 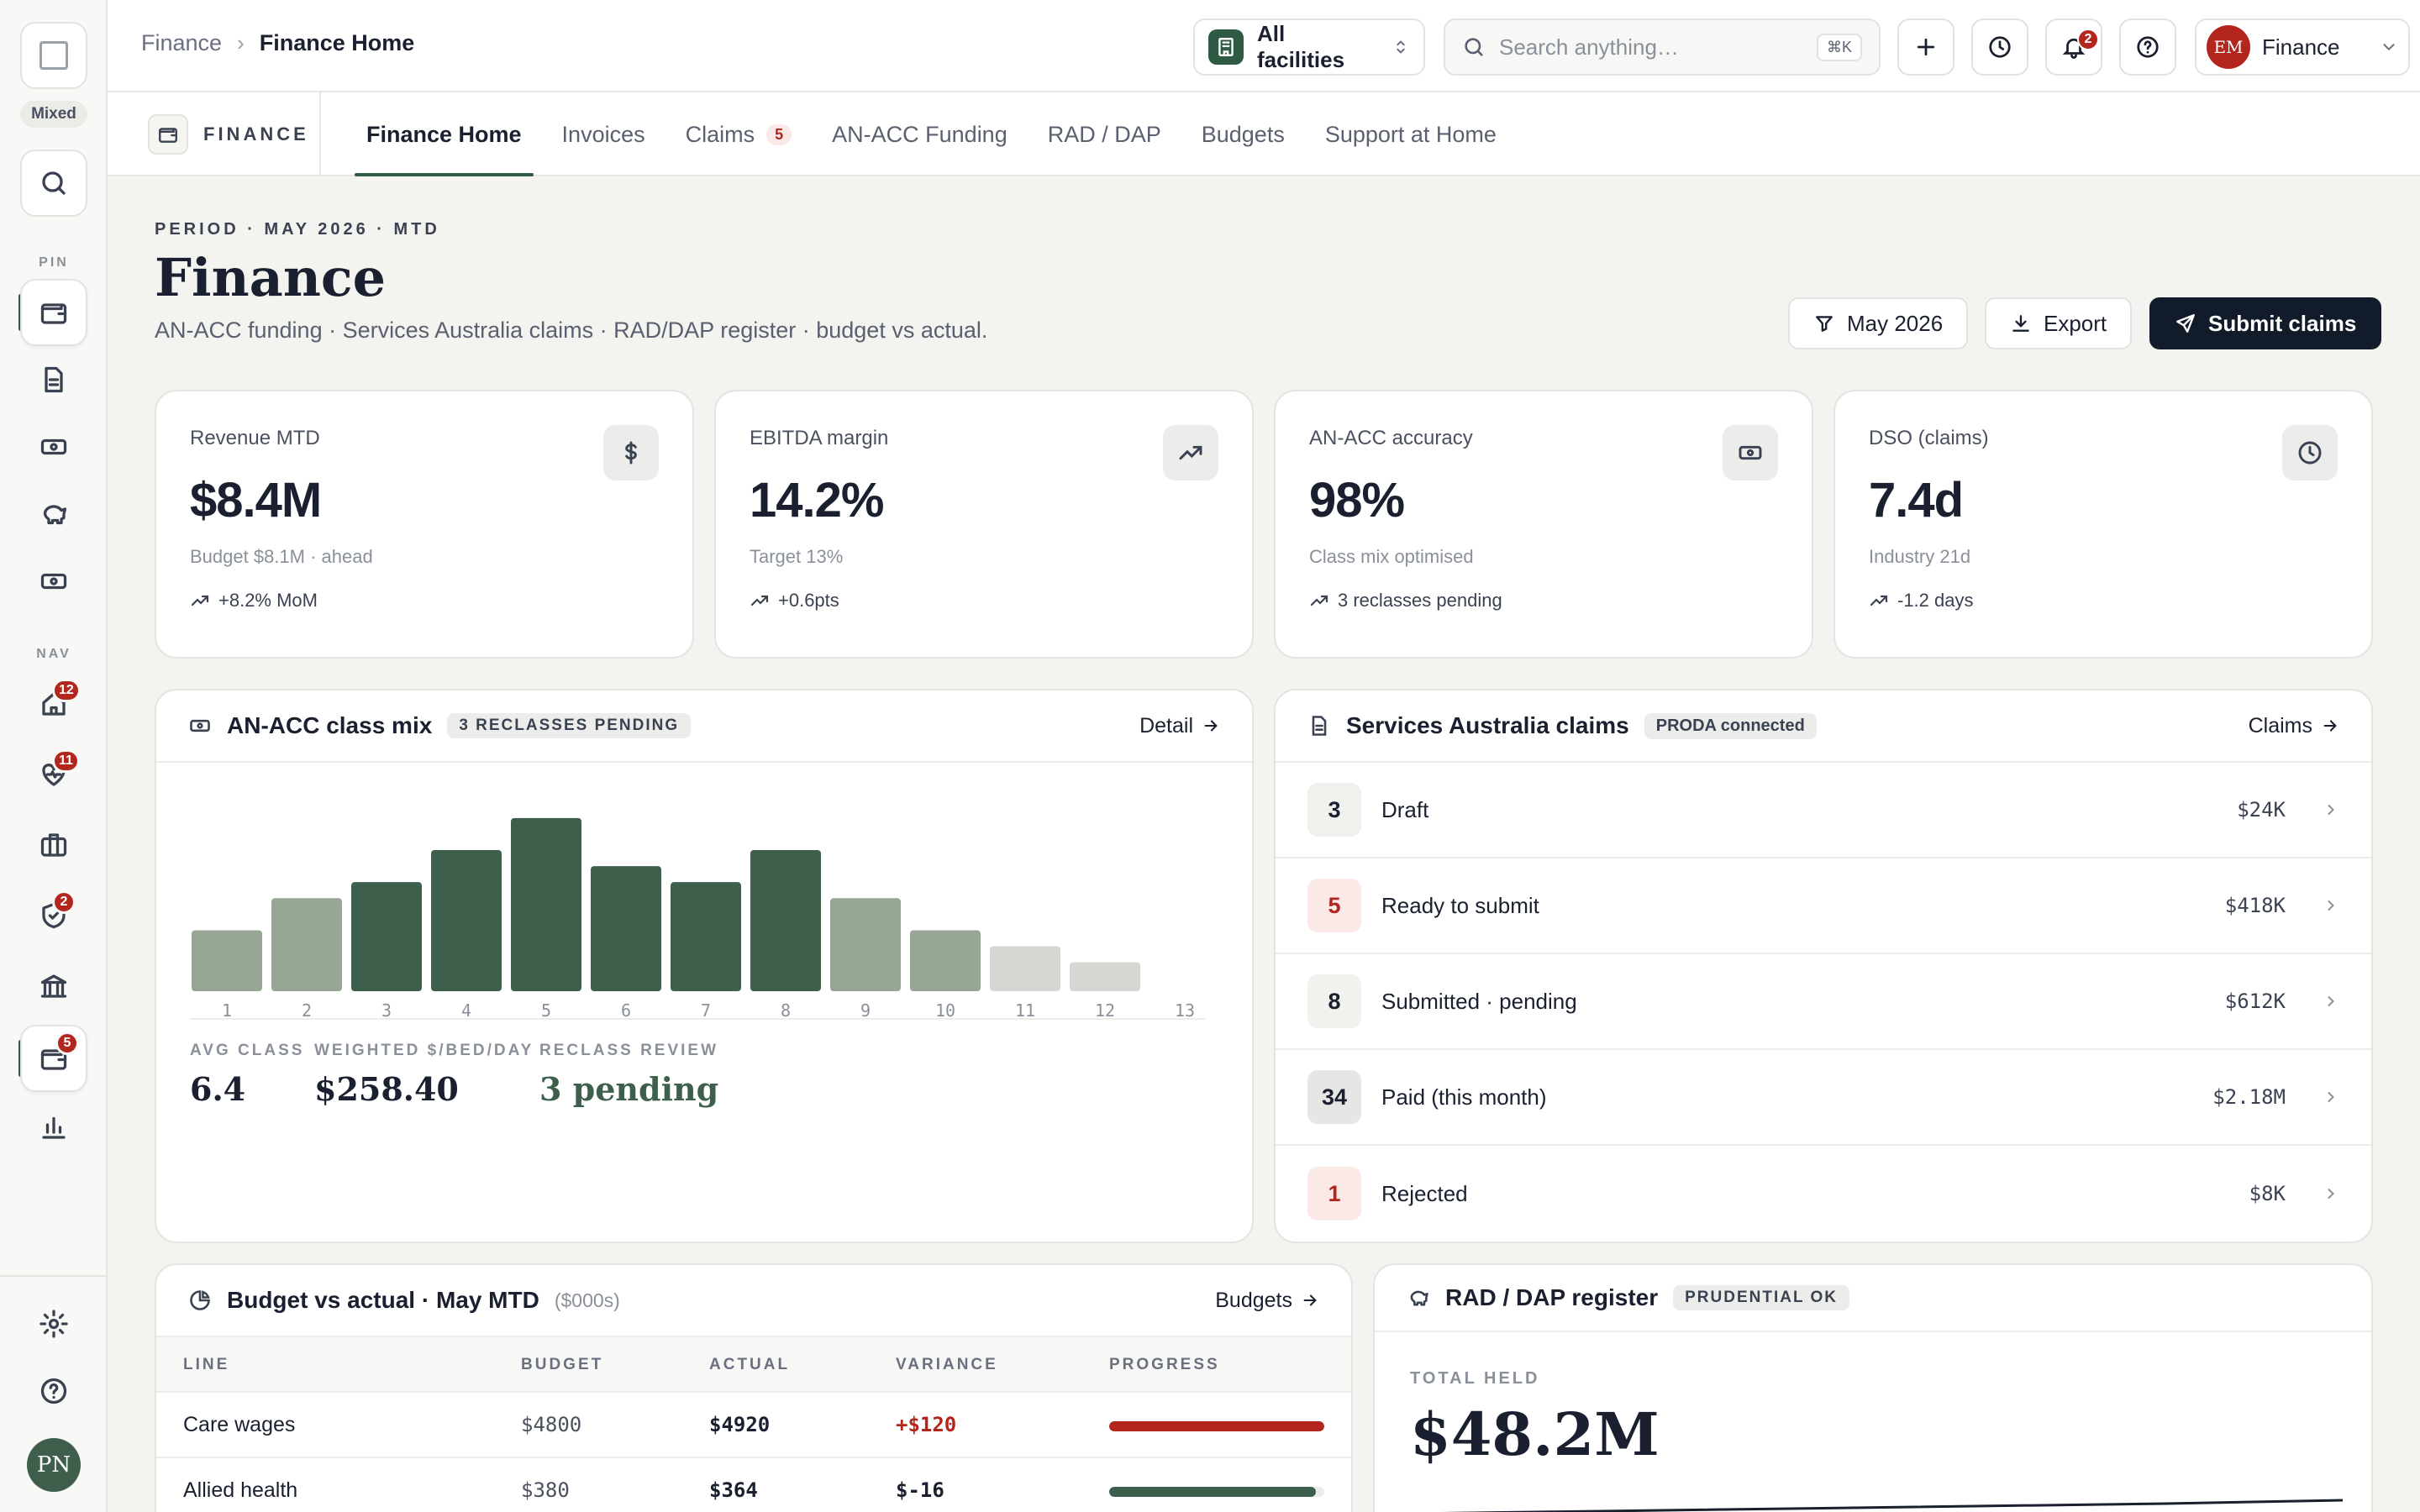 What do you see at coordinates (1824, 324) in the screenshot?
I see `filter-icon` at bounding box center [1824, 324].